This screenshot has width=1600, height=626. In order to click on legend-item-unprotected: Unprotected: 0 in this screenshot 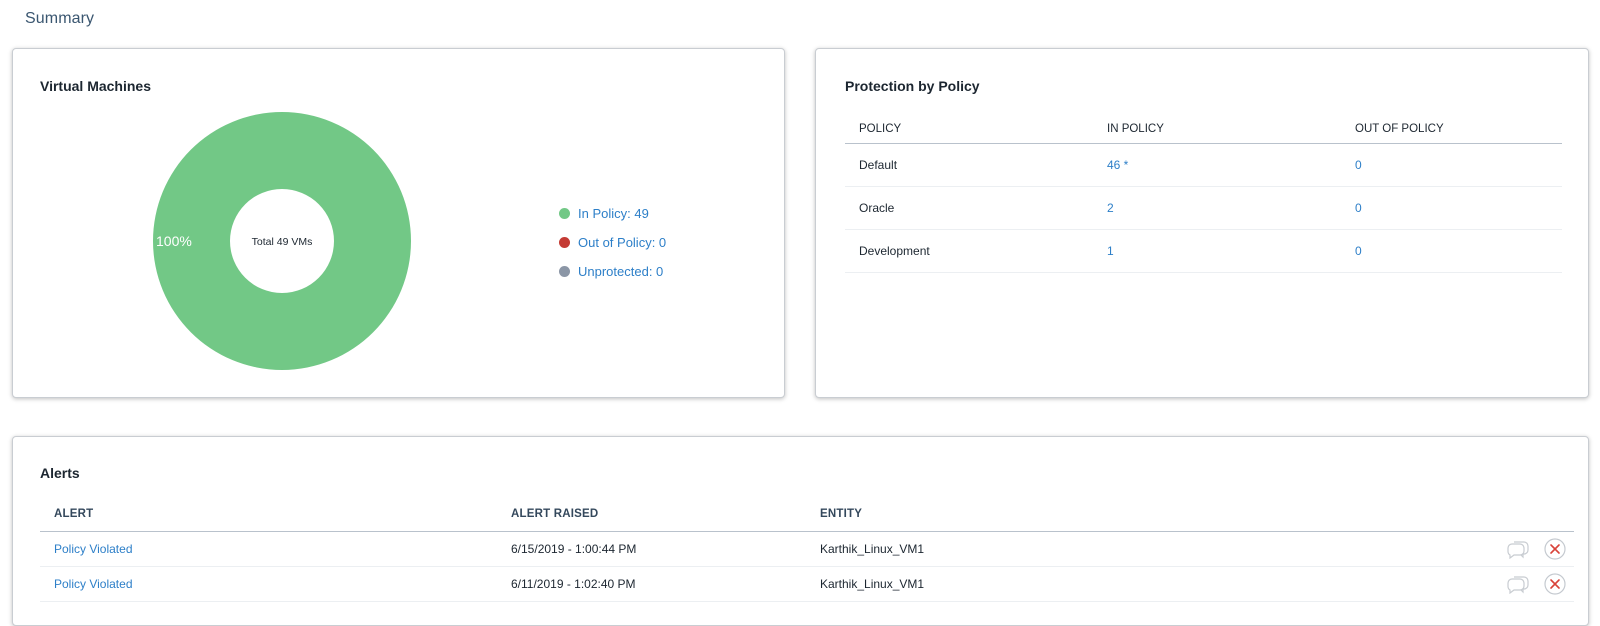, I will do `click(612, 271)`.